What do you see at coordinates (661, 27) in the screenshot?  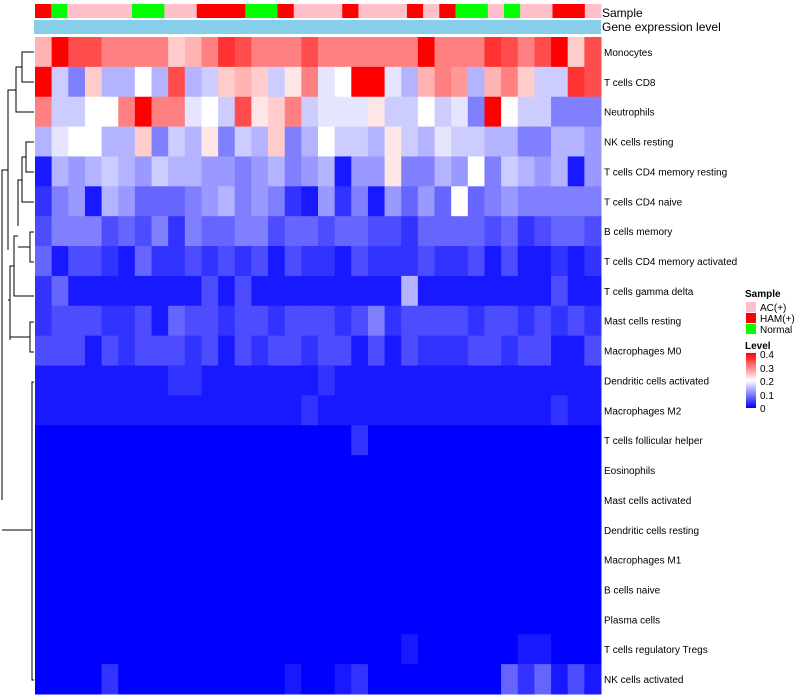 I see `gene-expression-track-label: Gene expression level` at bounding box center [661, 27].